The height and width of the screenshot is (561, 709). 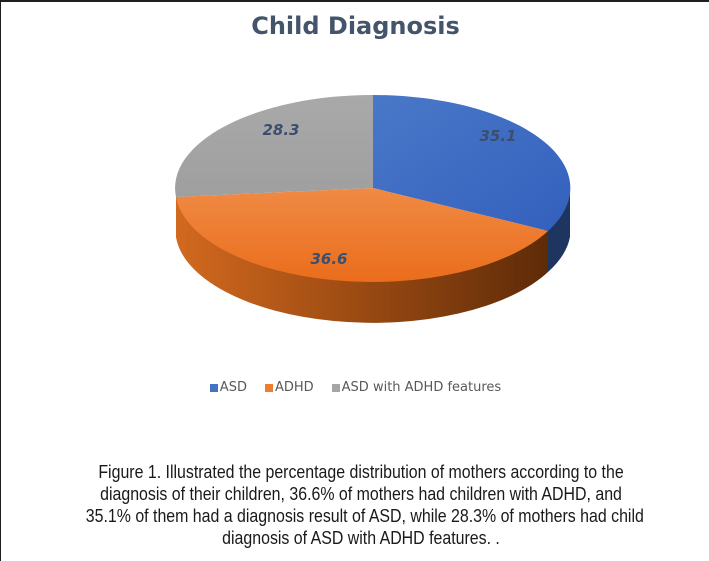 I want to click on pie-side-walls, so click(x=373, y=257).